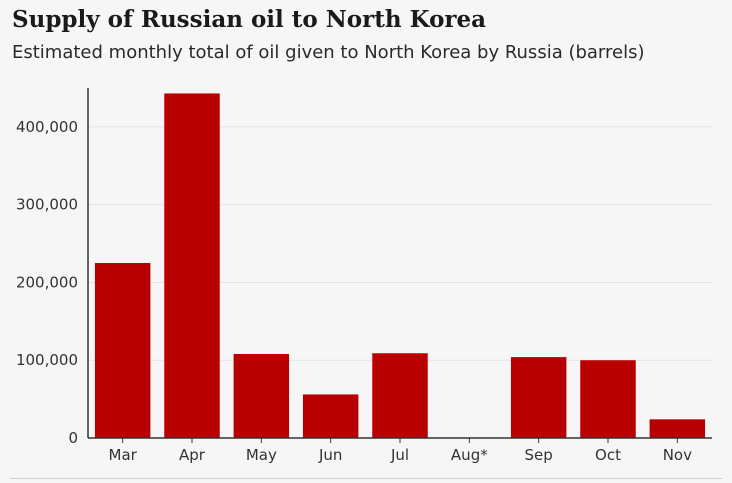 The width and height of the screenshot is (732, 483). What do you see at coordinates (677, 455) in the screenshot?
I see `x-tick-label: Nov` at bounding box center [677, 455].